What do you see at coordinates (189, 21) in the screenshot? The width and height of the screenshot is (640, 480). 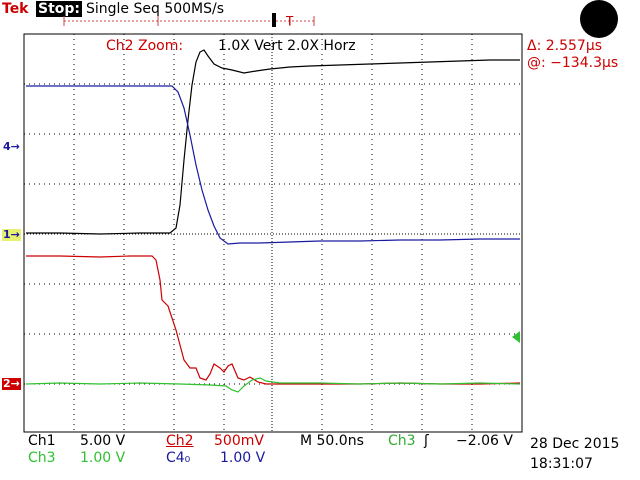 I see `trigger-position-ruler` at bounding box center [189, 21].